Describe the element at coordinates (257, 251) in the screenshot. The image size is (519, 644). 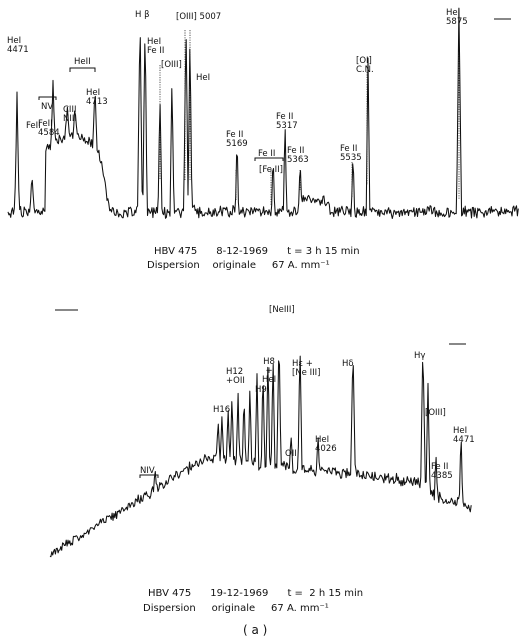
I see `caption-top-line1: HBV 475 8-12-1969 t = 3 h 15 min` at that location.